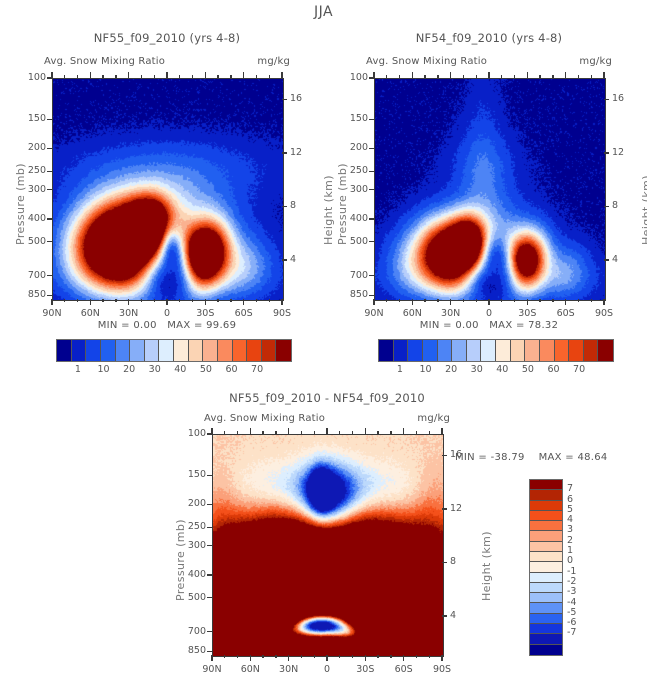 This screenshot has width=647, height=684. Describe the element at coordinates (358, 241) in the screenshot. I see `y-tick-label: 500` at that location.